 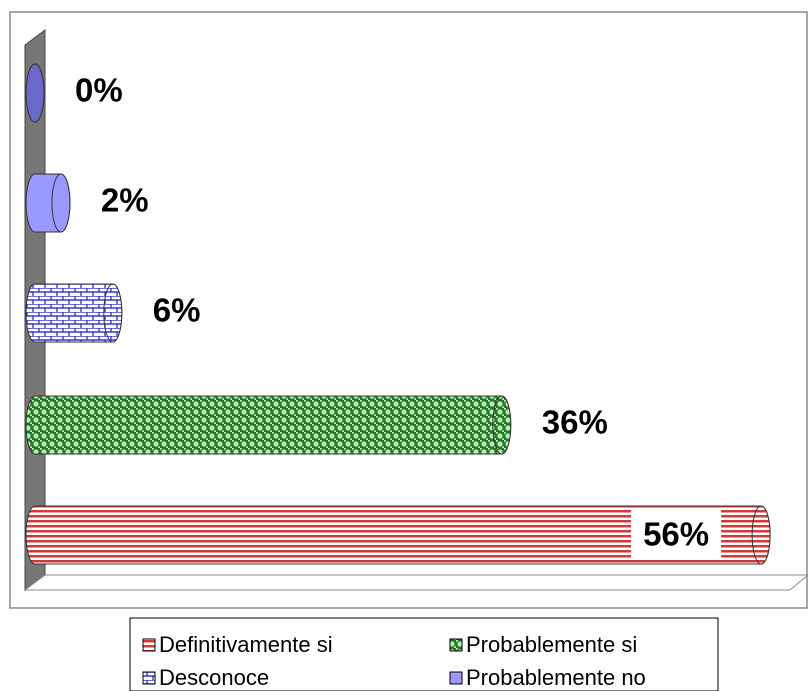 What do you see at coordinates (177, 310) in the screenshot?
I see `value-label: 6%` at bounding box center [177, 310].